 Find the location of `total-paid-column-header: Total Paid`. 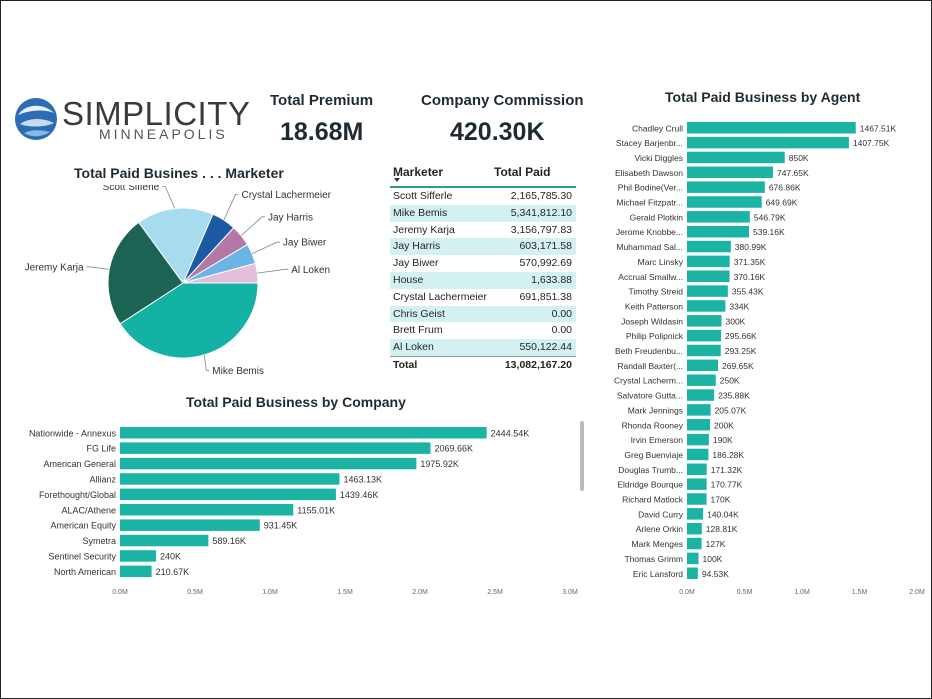

total-paid-column-header: Total Paid is located at coordinates (522, 172).